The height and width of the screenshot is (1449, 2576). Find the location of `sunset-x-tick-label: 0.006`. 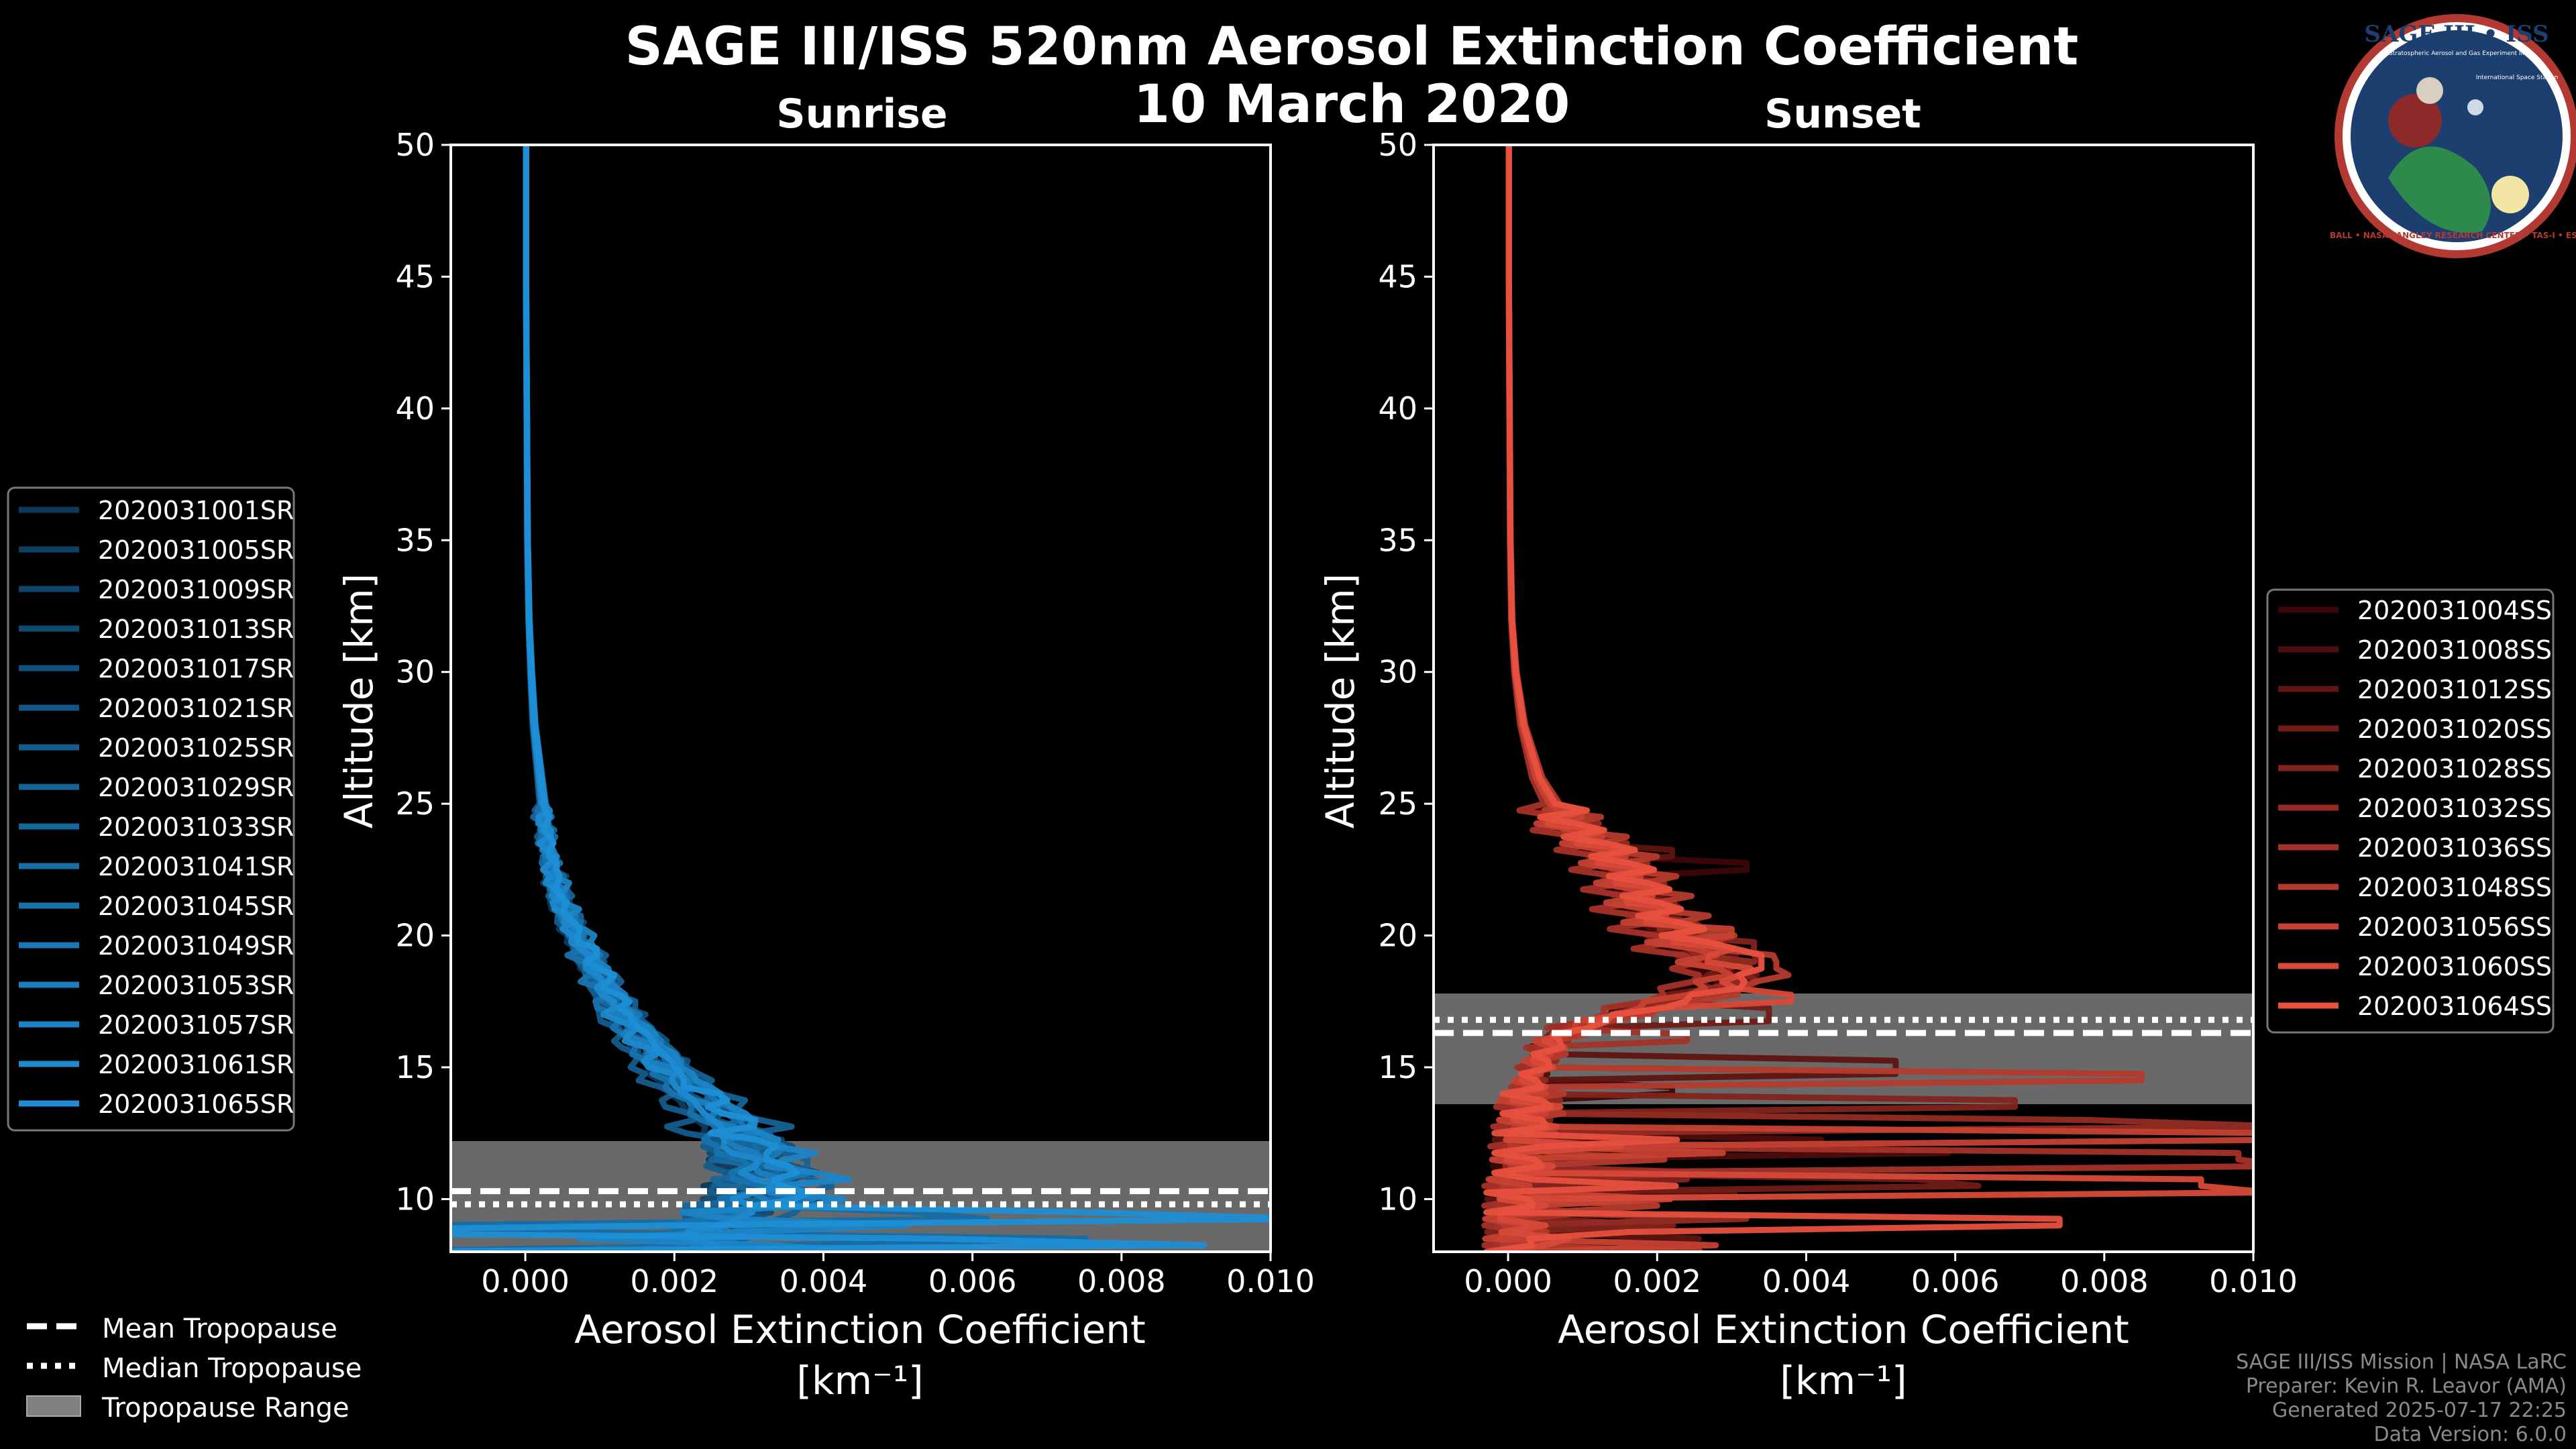

sunset-x-tick-label: 0.006 is located at coordinates (1955, 1281).